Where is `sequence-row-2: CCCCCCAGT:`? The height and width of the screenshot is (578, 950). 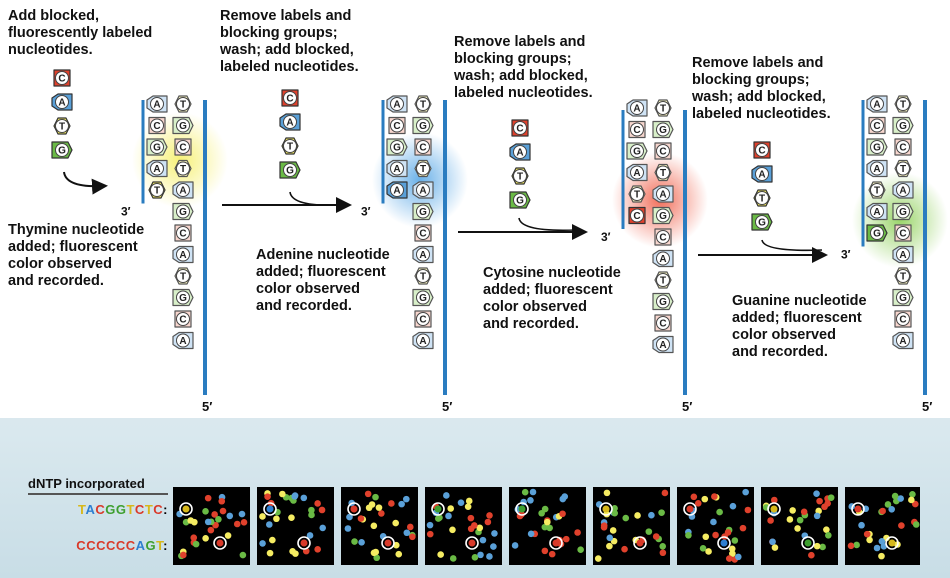 sequence-row-2: CCCCCCAGT: is located at coordinates (98, 545).